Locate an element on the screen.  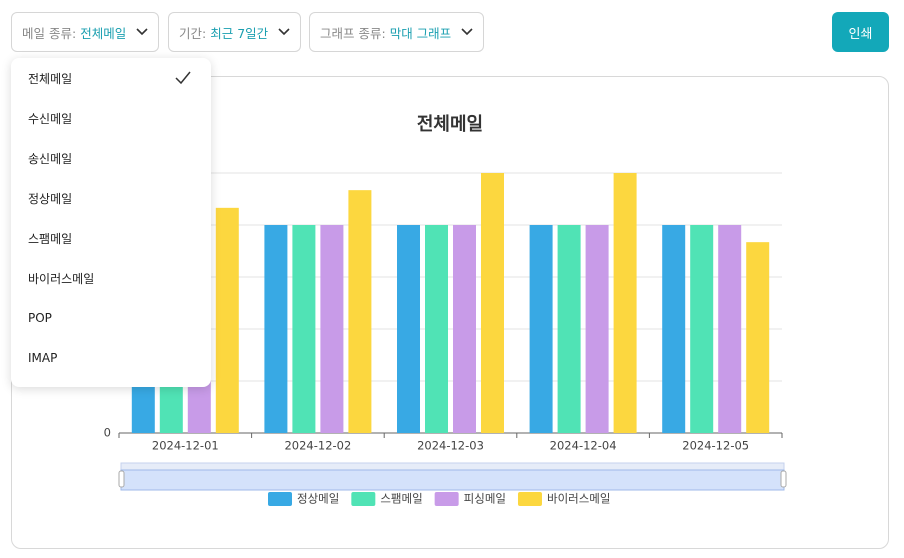
filter-label: 메일 종류: is located at coordinates (49, 33).